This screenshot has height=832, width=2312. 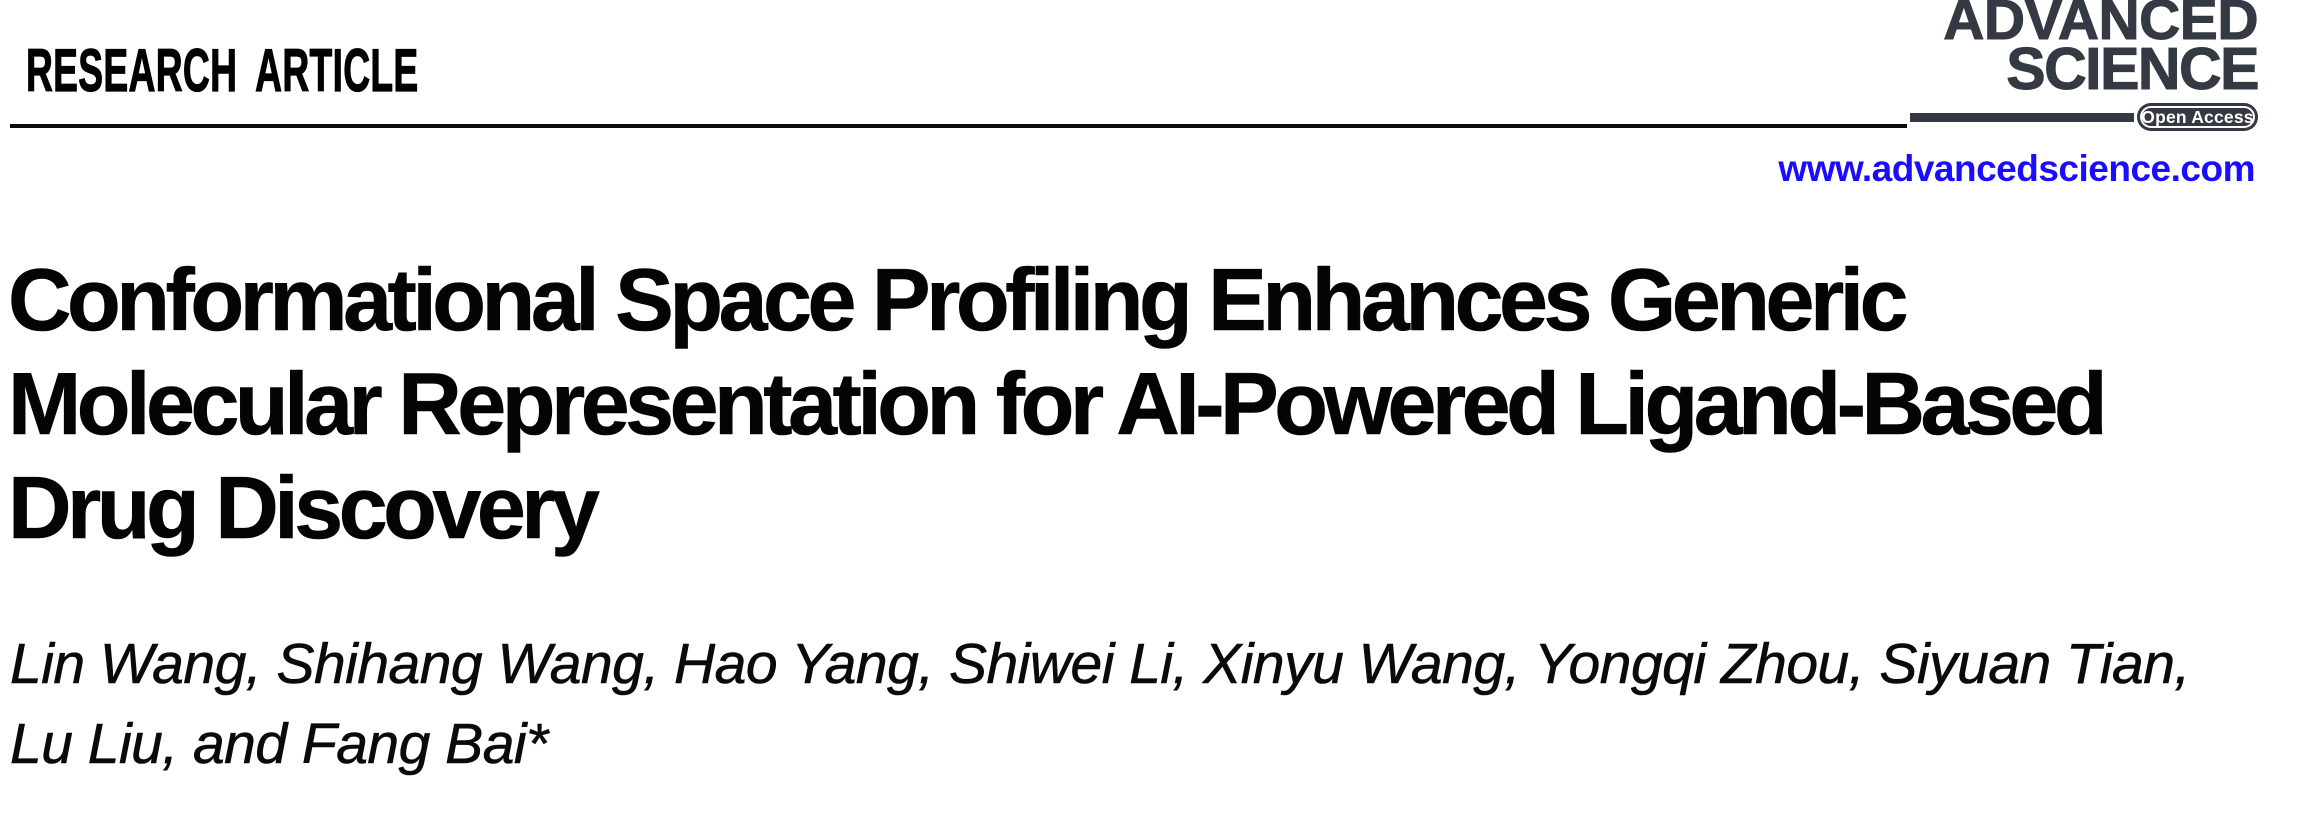 What do you see at coordinates (2101, 26) in the screenshot?
I see `journal-wordmark-advanced: ADVANCED` at bounding box center [2101, 26].